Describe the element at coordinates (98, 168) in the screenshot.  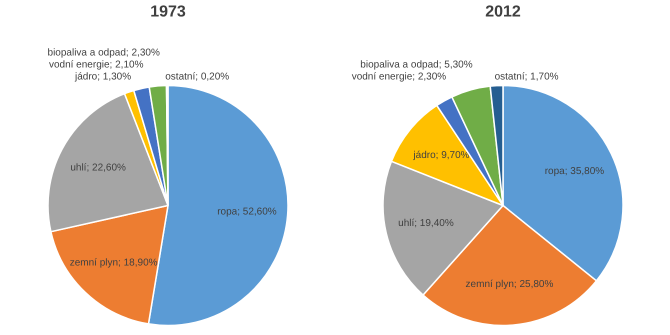
I see `slice-label: uhlí; 22,60%` at that location.